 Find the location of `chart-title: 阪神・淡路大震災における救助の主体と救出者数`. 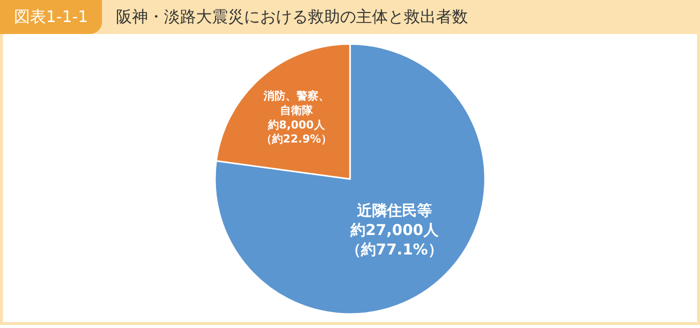

chart-title: 阪神・淡路大震災における救助の主体と救出者数 is located at coordinates (292, 17).